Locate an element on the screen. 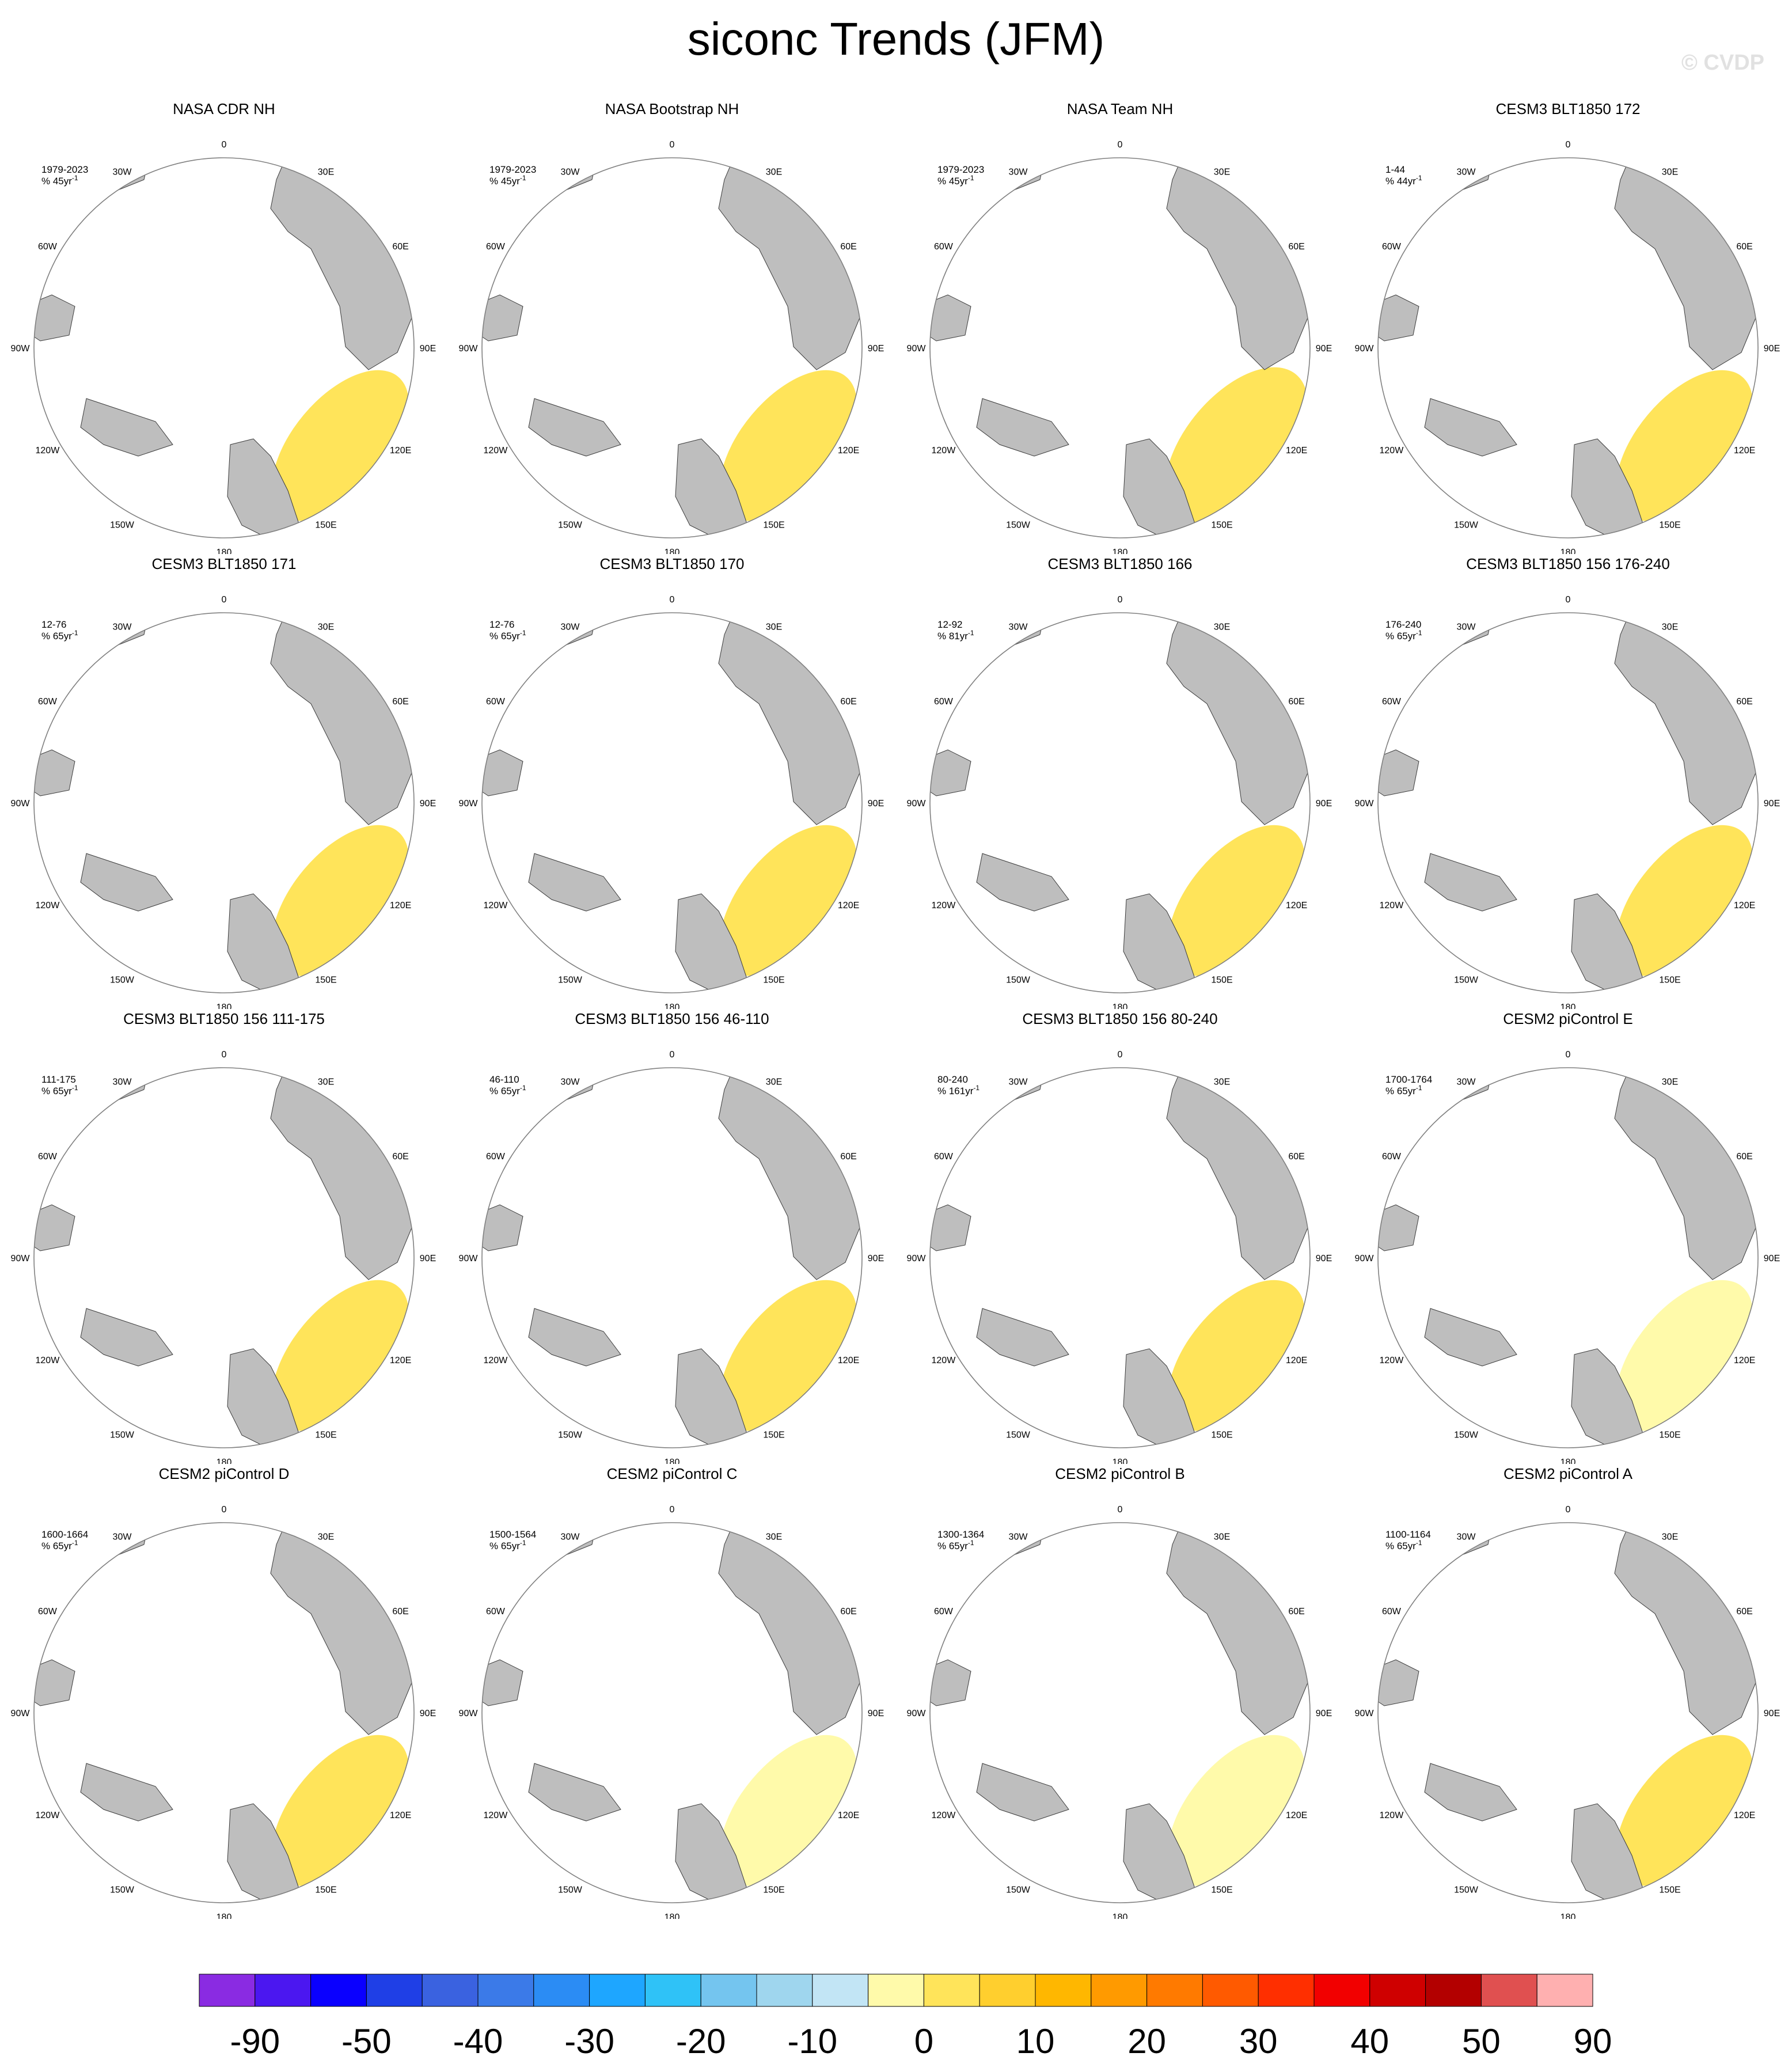 The width and height of the screenshot is (1792, 2064). watermark-cvdp: © CVDP is located at coordinates (1722, 63).